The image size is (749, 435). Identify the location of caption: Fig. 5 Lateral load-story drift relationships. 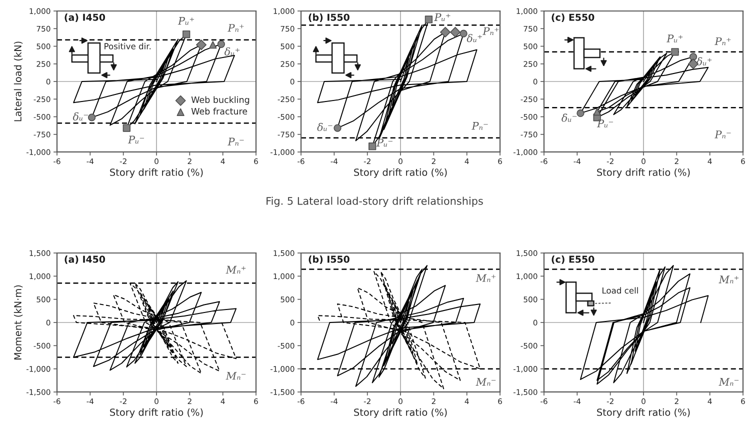
(374, 201).